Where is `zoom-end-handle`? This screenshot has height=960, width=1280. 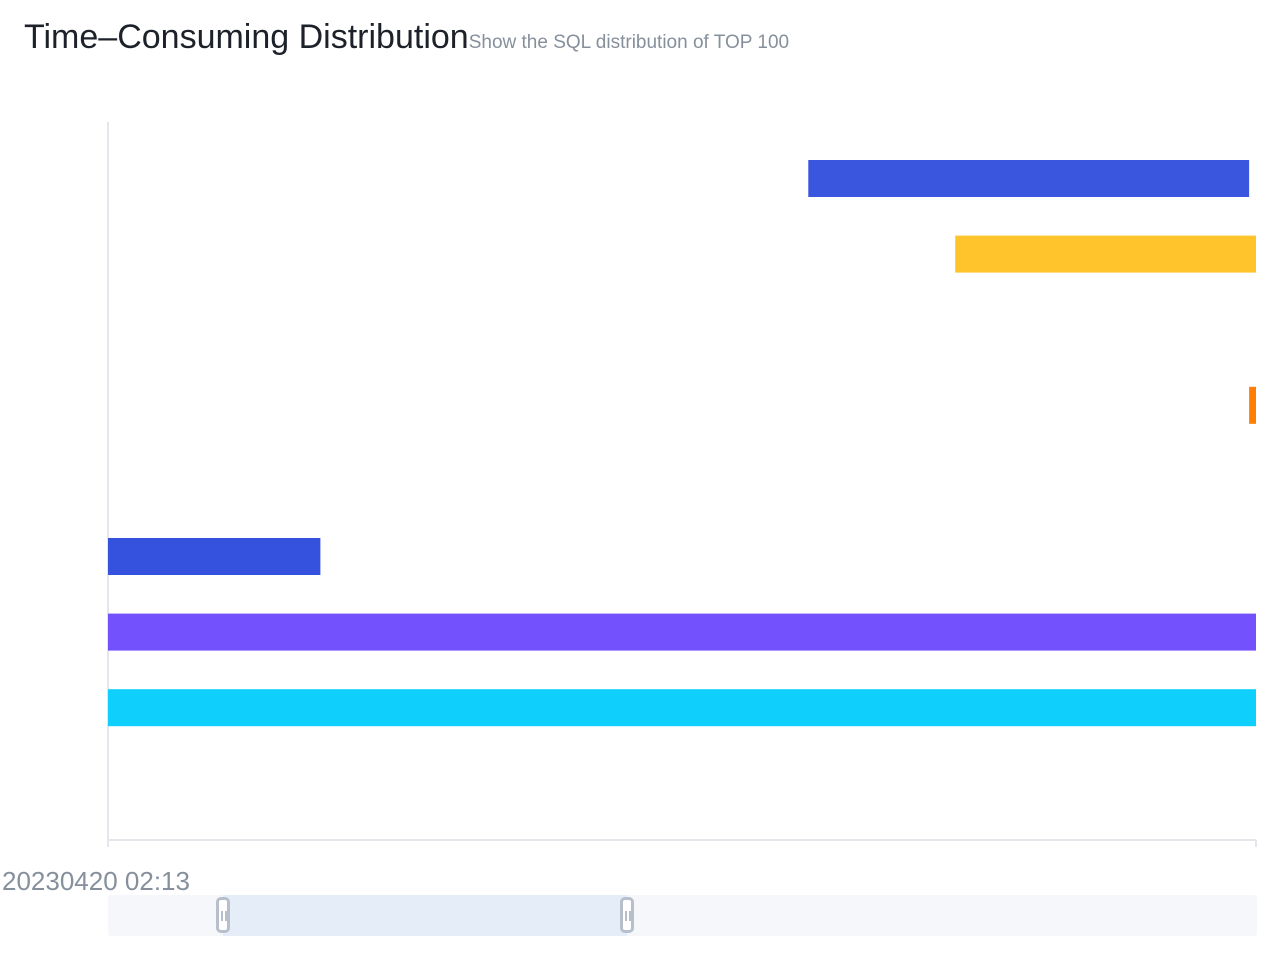 zoom-end-handle is located at coordinates (627, 915).